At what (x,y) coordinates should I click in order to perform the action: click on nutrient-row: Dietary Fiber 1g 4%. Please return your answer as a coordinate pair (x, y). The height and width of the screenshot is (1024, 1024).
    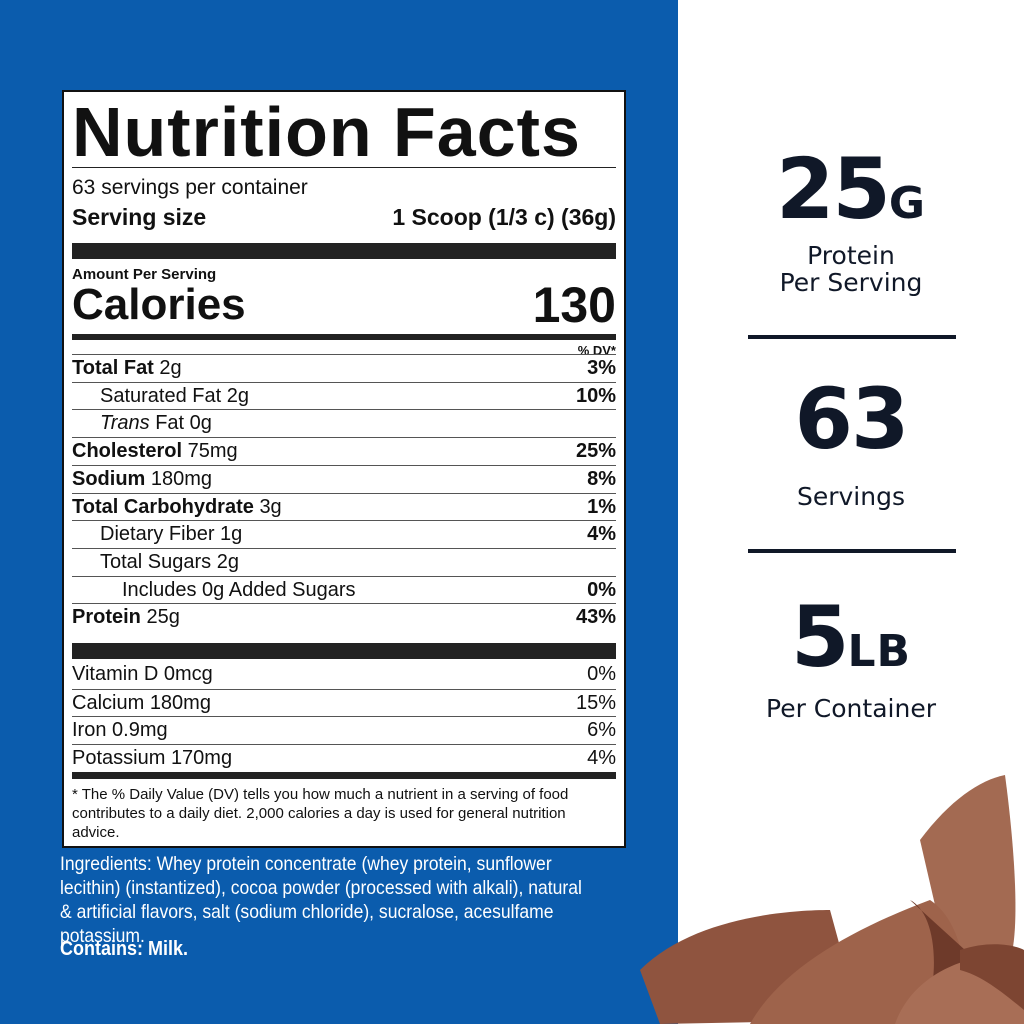
    Looking at the image, I should click on (344, 533).